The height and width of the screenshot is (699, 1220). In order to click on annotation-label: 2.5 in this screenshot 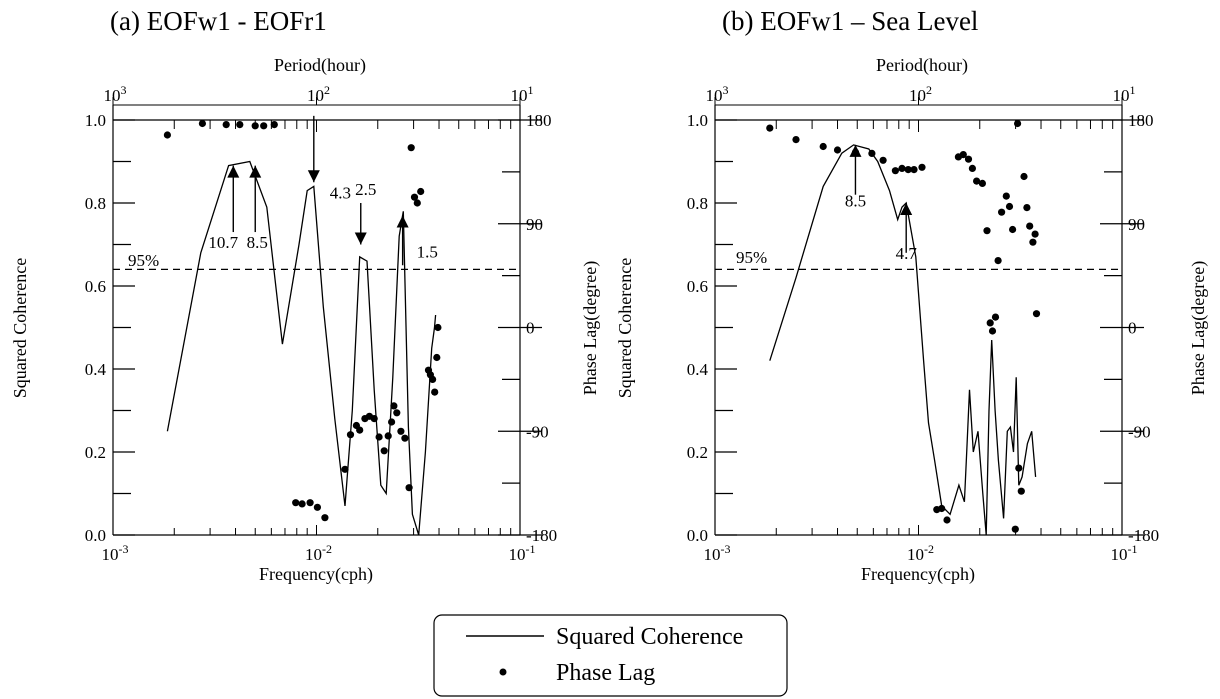, I will do `click(365, 189)`.